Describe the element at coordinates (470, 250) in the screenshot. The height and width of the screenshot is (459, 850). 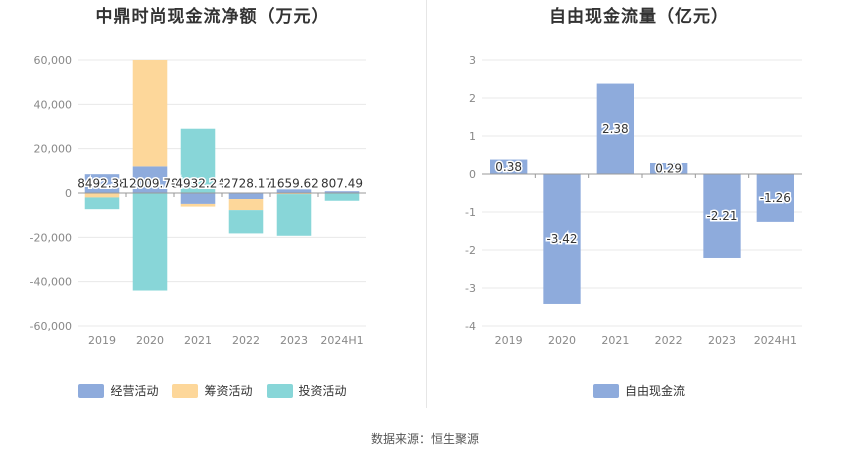
I see `right-y-tick-label: -2` at that location.